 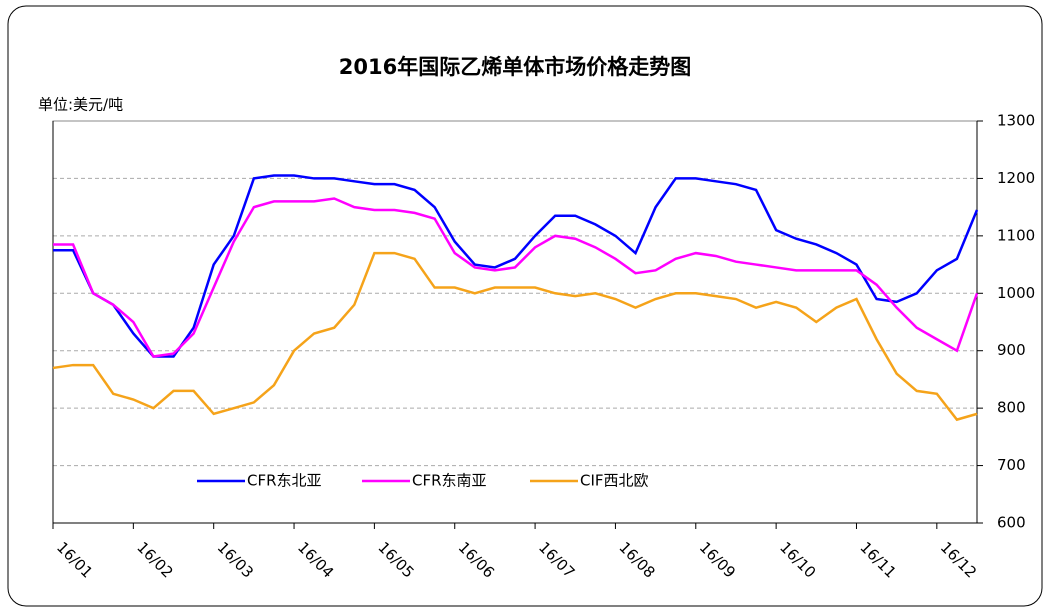 What do you see at coordinates (154, 559) in the screenshot?
I see `x-tick-label: 16/02` at bounding box center [154, 559].